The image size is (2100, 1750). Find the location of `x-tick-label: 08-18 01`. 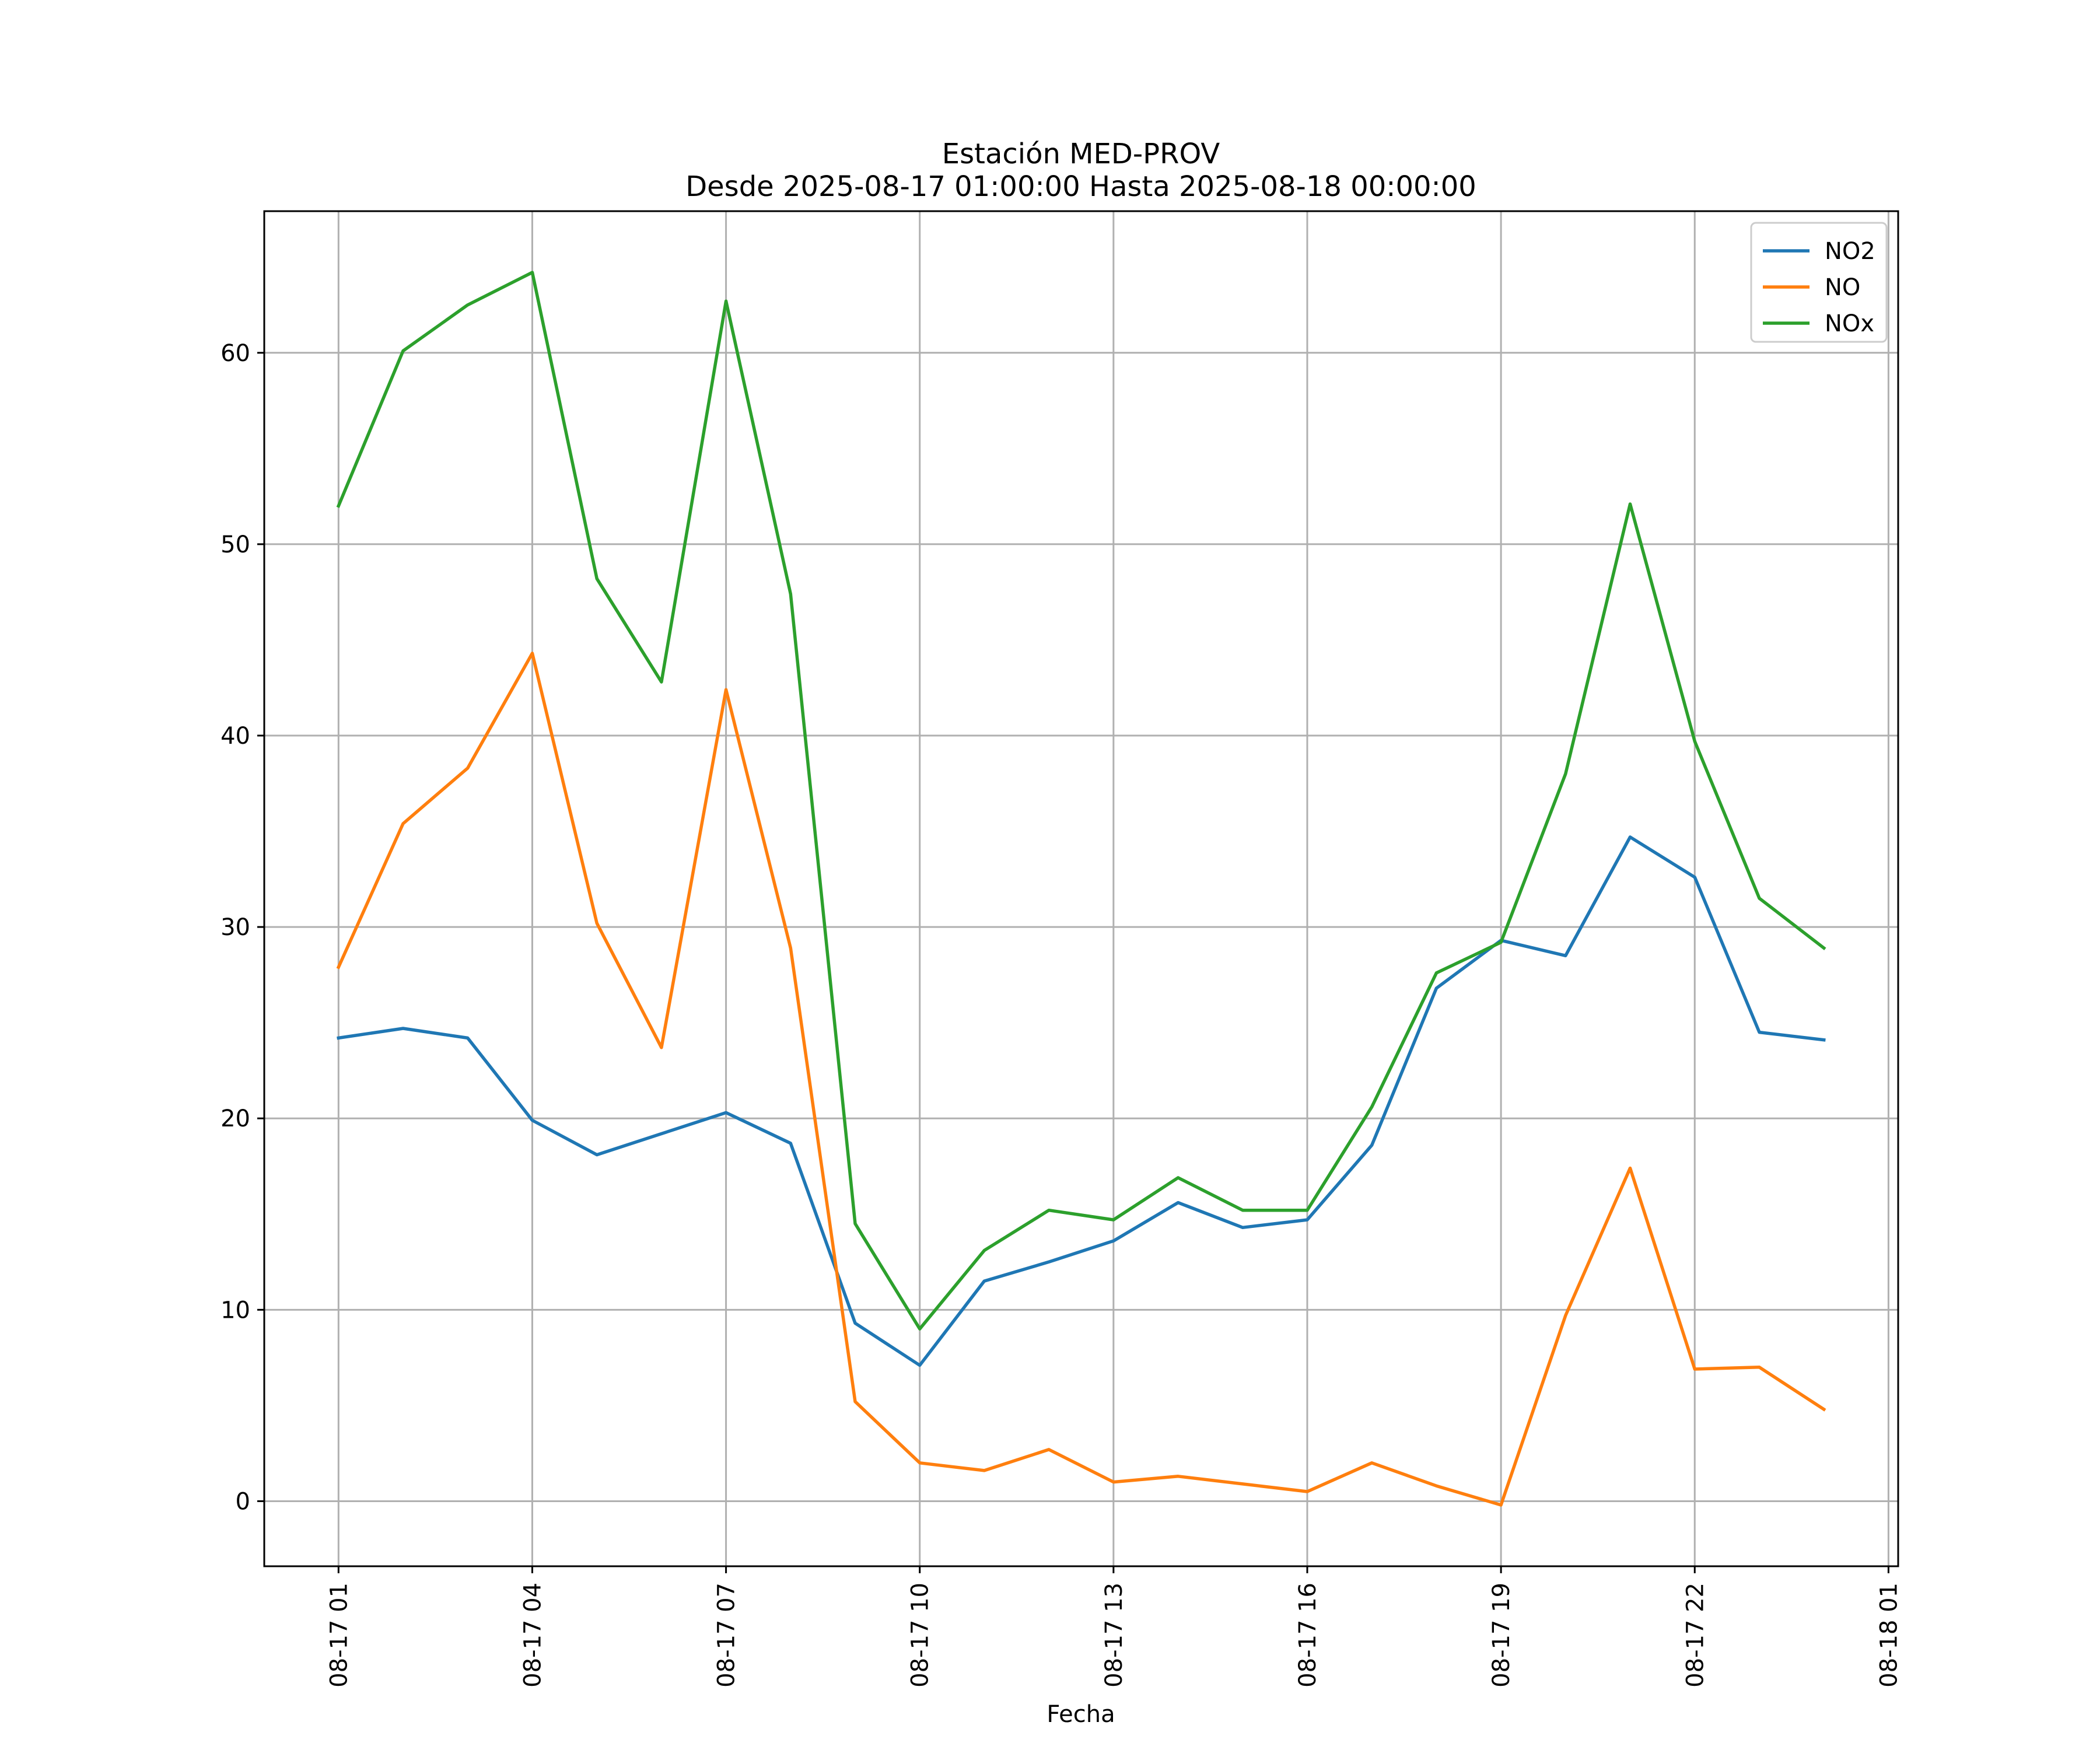

x-tick-label: 08-18 01 is located at coordinates (1888, 1636).